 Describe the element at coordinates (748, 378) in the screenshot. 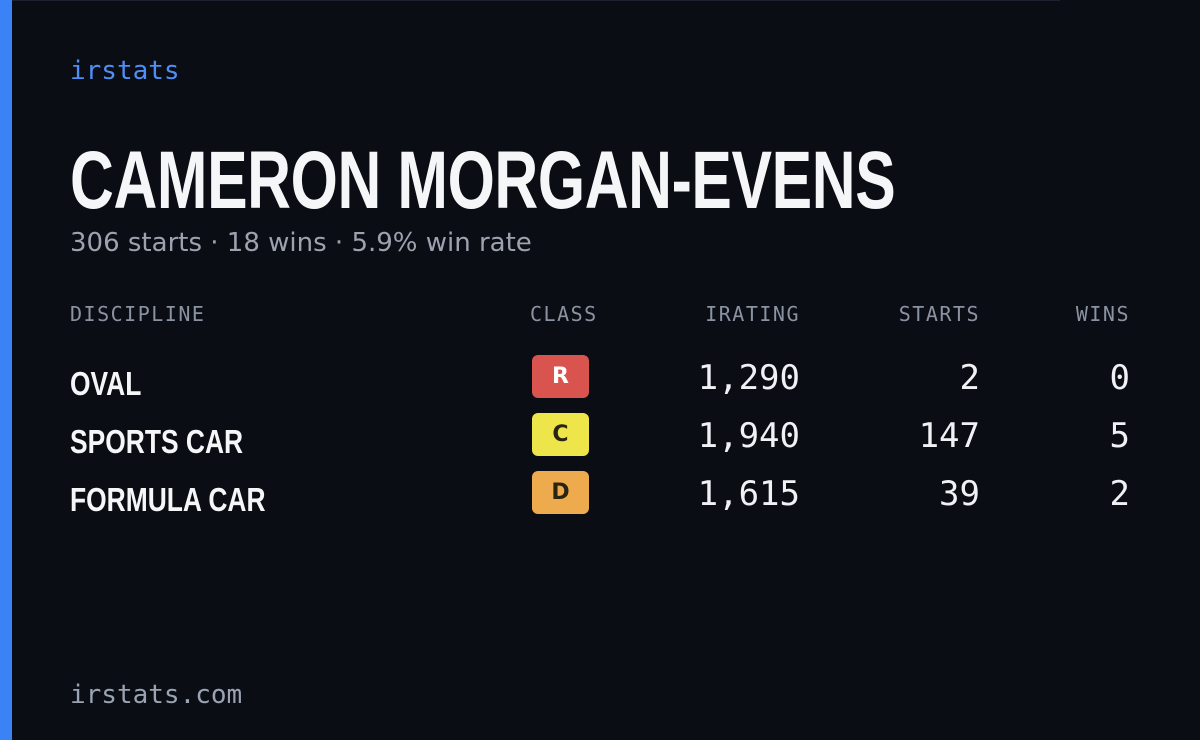

I see `irating: 1,290` at that location.